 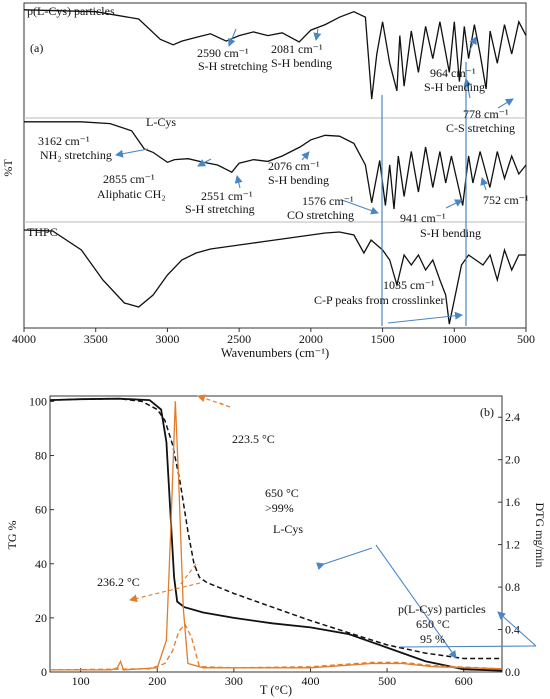 I want to click on tga-annot-95: 95 %, so click(x=432, y=639).